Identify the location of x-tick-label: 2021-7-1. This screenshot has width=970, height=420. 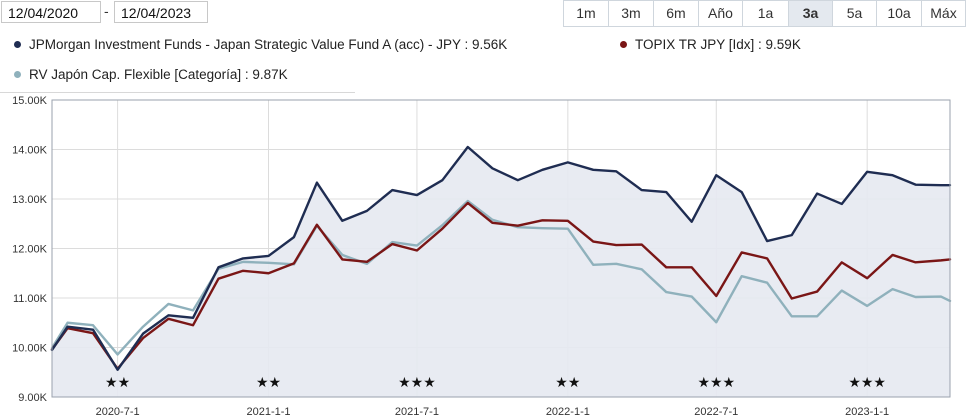
(417, 412).